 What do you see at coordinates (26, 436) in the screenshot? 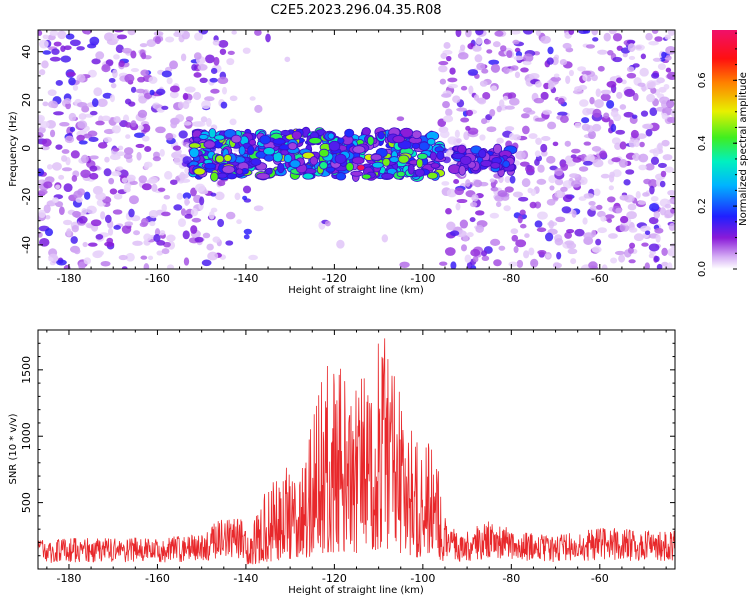
I see `y-tick-label: 1000` at bounding box center [26, 436].